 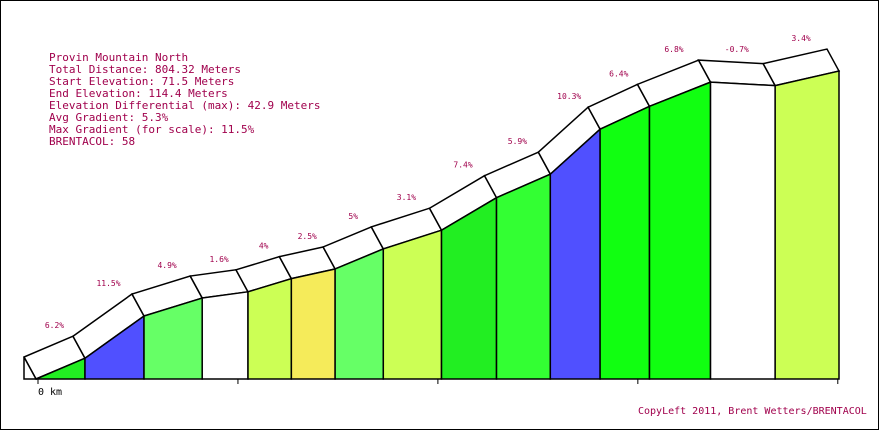 What do you see at coordinates (517, 141) in the screenshot?
I see `gradient-label: 5.9%` at bounding box center [517, 141].